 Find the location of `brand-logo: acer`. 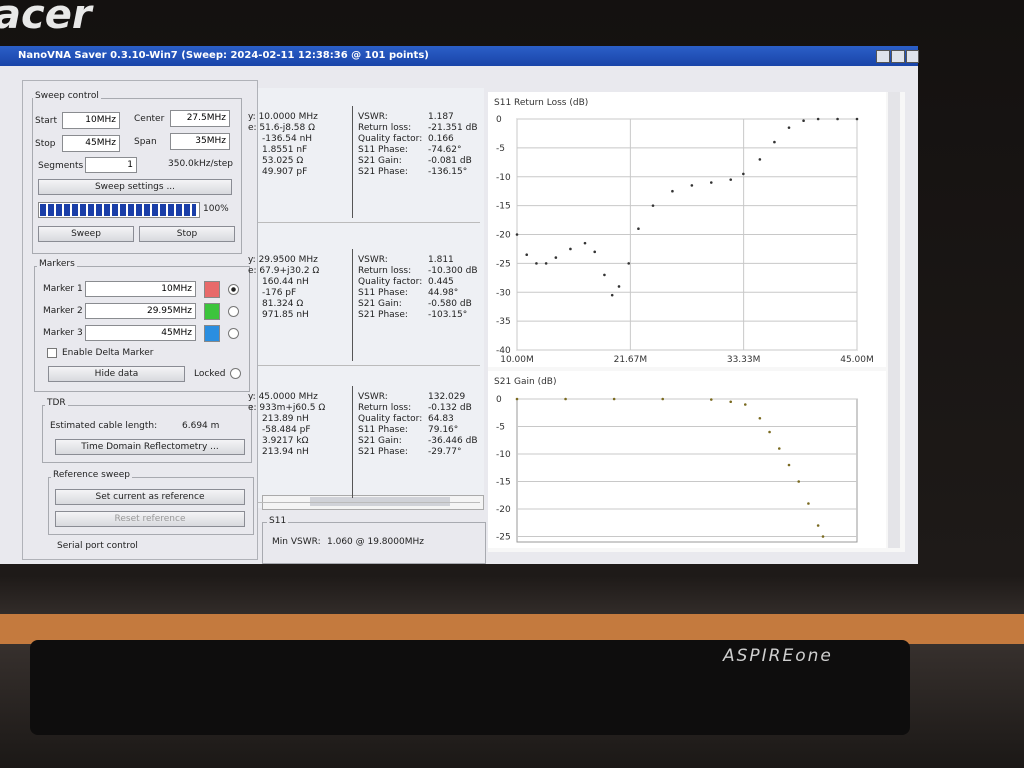

brand-logo: acer is located at coordinates (46, 19).